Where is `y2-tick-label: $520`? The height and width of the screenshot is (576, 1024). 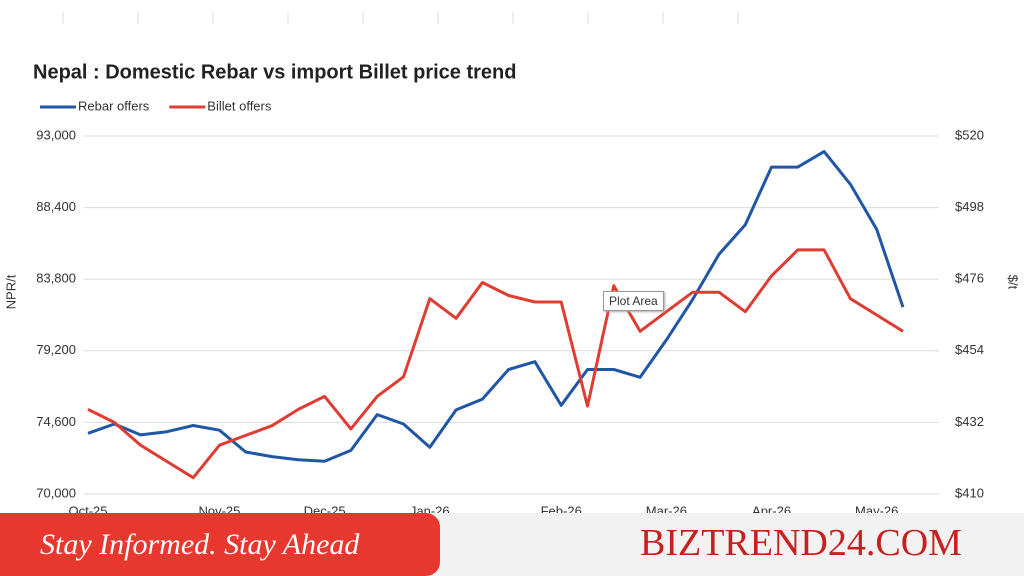
y2-tick-label: $520 is located at coordinates (969, 134).